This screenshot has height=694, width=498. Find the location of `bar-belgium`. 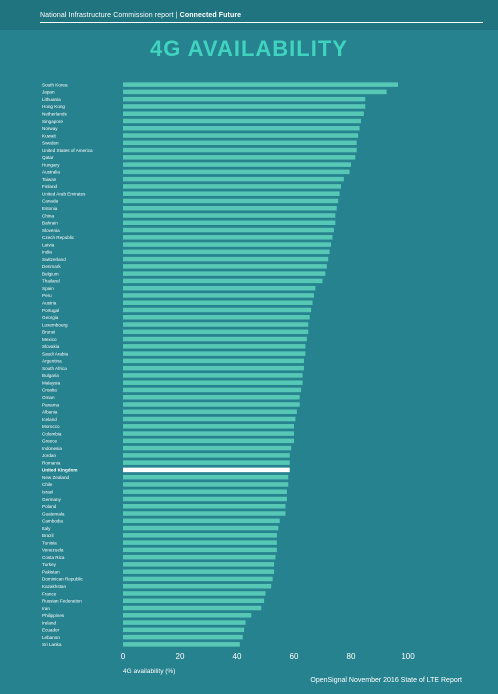

bar-belgium is located at coordinates (224, 273).